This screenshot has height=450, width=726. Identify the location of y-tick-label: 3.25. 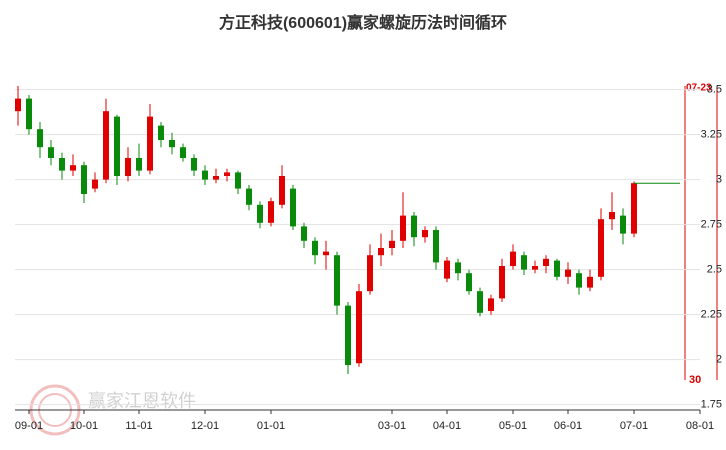
(711, 135).